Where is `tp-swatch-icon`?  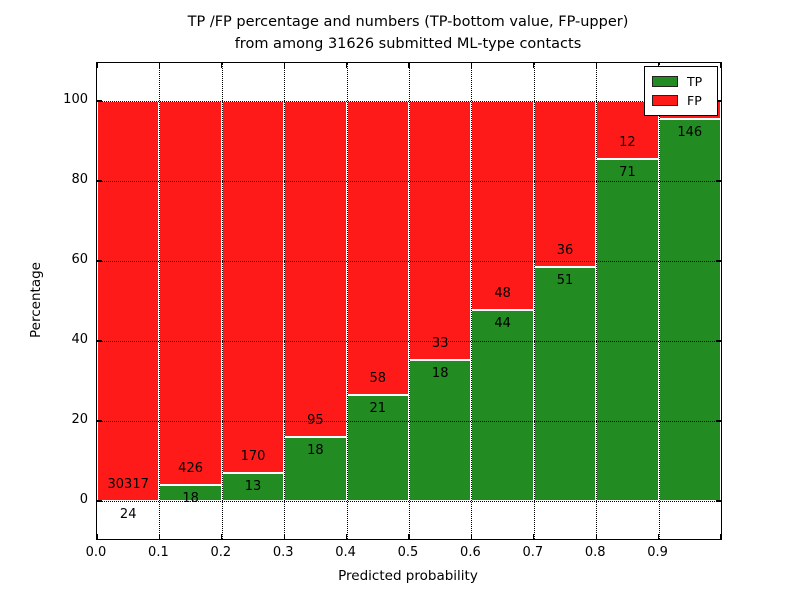 tp-swatch-icon is located at coordinates (665, 81).